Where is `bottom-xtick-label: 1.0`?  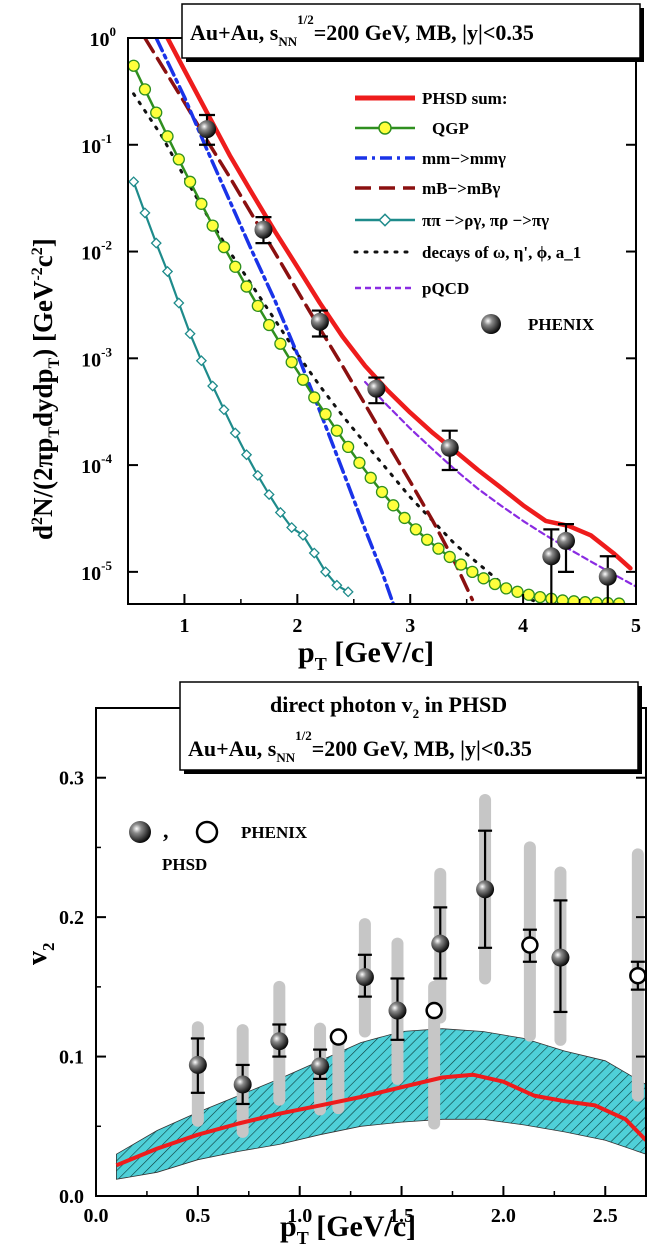
bottom-xtick-label: 1.0 is located at coordinates (299, 1216).